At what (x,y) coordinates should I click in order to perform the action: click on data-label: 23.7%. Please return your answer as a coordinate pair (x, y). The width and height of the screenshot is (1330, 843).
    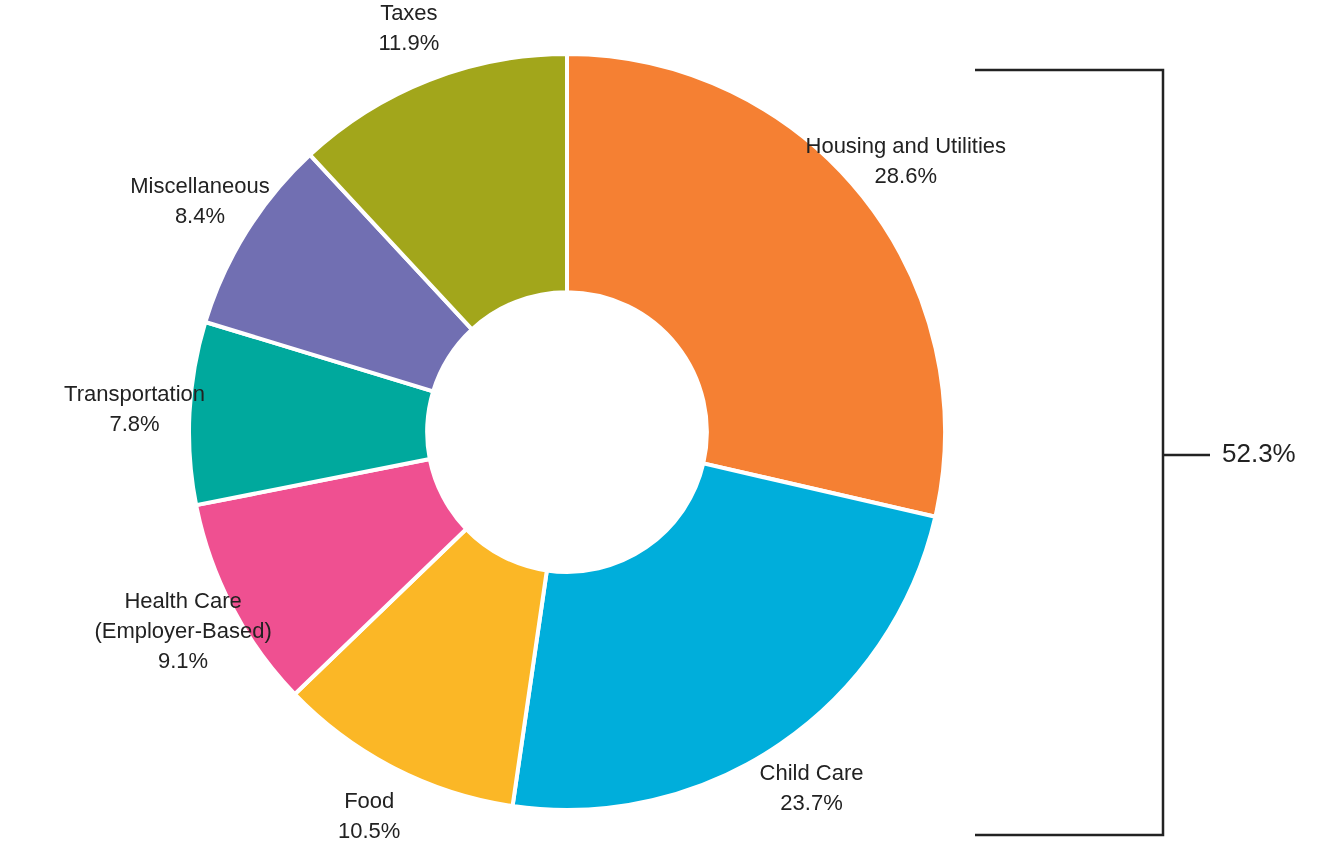
    Looking at the image, I should click on (811, 803).